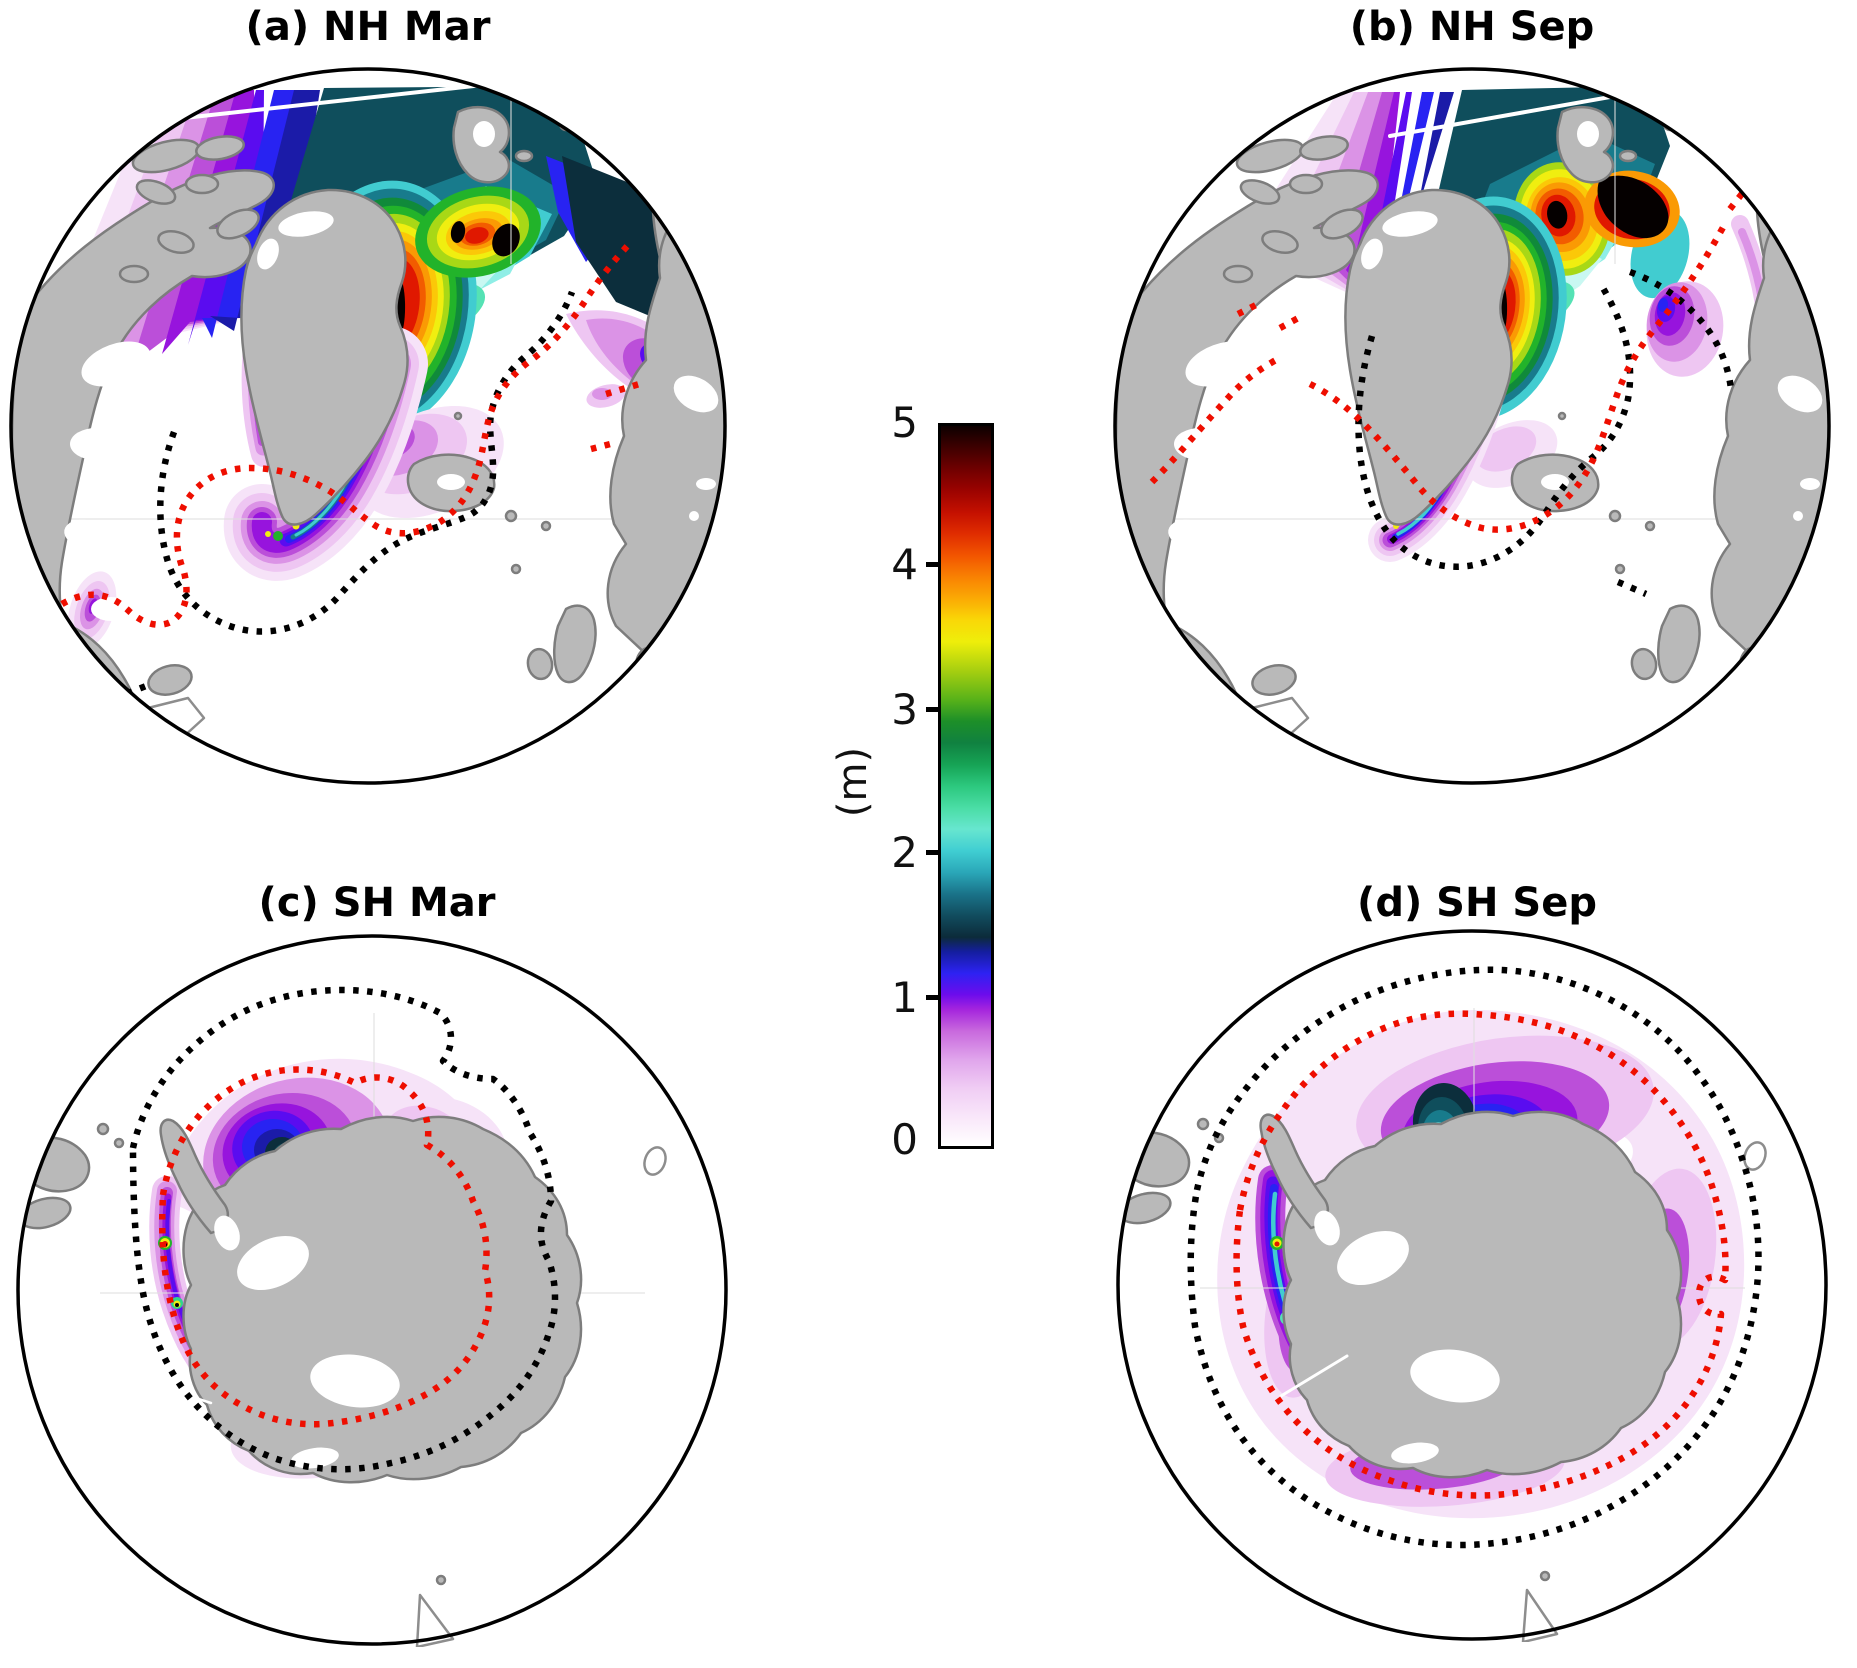  What do you see at coordinates (904, 1139) in the screenshot?
I see `colorbar-label-0: 0` at bounding box center [904, 1139].